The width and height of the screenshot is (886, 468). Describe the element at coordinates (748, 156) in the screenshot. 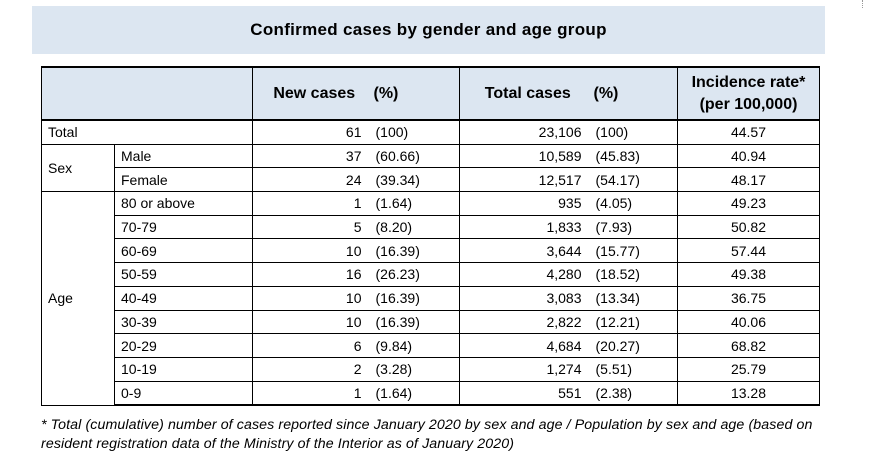

I see `incidence-rate-value: 40.94` at that location.